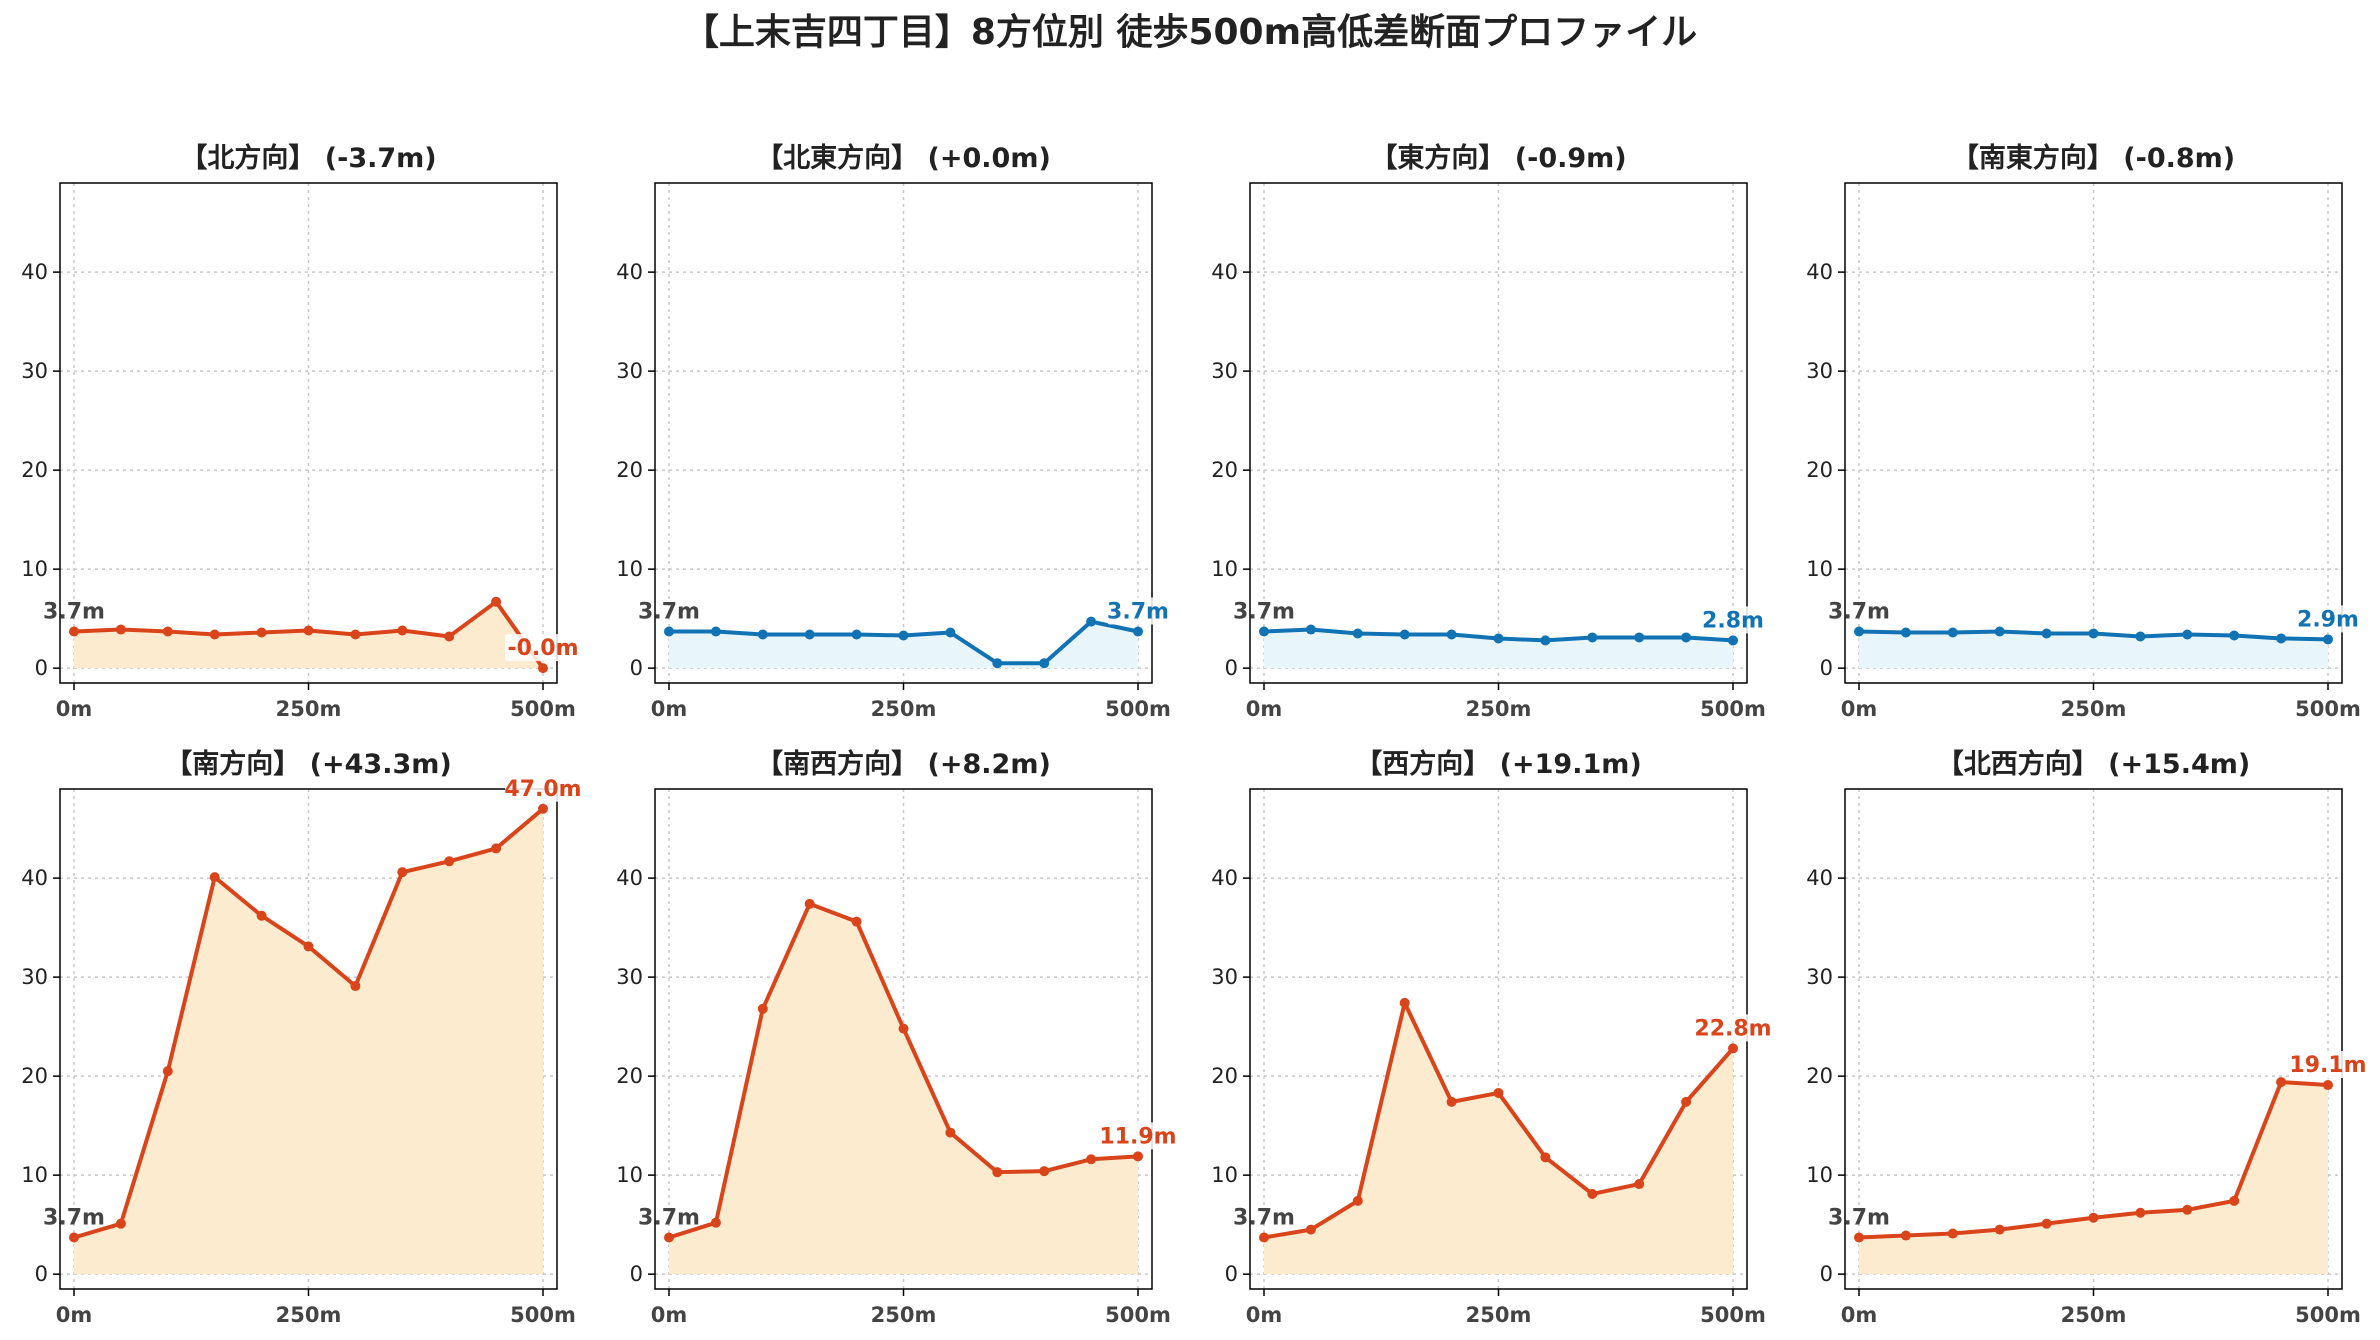  I want to click on end-elevation-label: 2.9m, so click(2328, 619).